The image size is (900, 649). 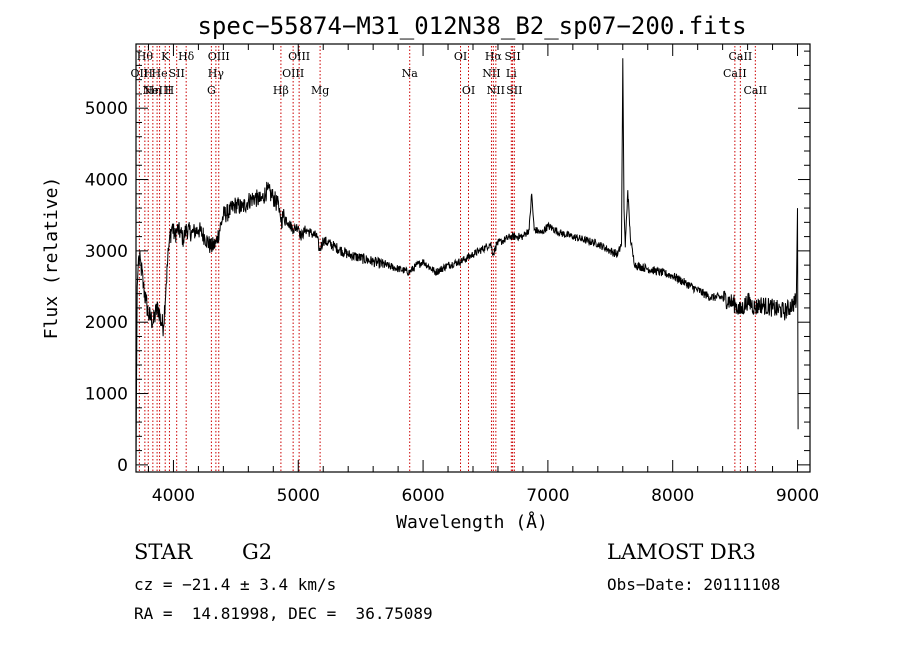 What do you see at coordinates (472, 522) in the screenshot?
I see `x-axis-label: Wavelength (Å)` at bounding box center [472, 522].